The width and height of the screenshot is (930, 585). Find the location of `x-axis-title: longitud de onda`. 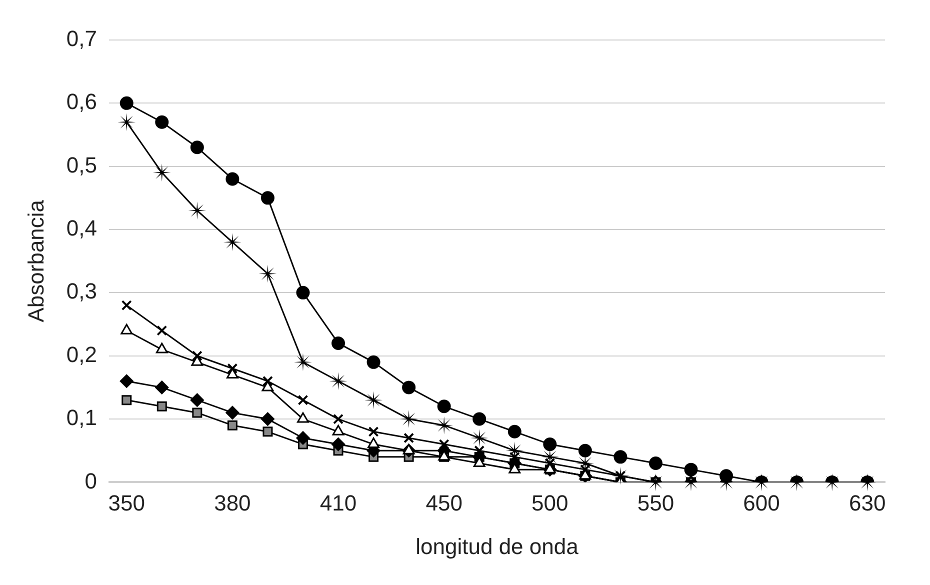

x-axis-title: longitud de onda is located at coordinates (498, 546).